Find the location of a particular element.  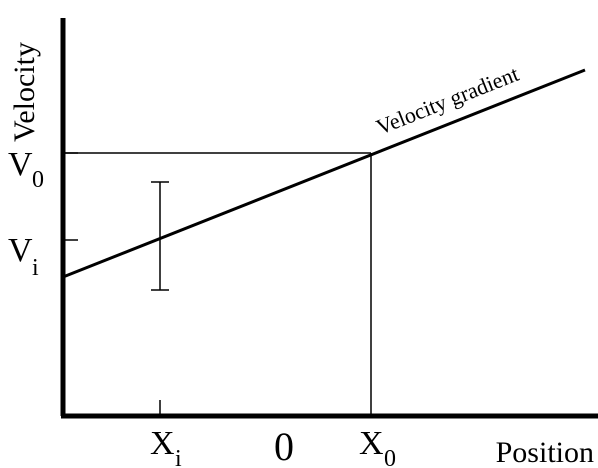

x-zero-label: 0 is located at coordinates (284, 446).